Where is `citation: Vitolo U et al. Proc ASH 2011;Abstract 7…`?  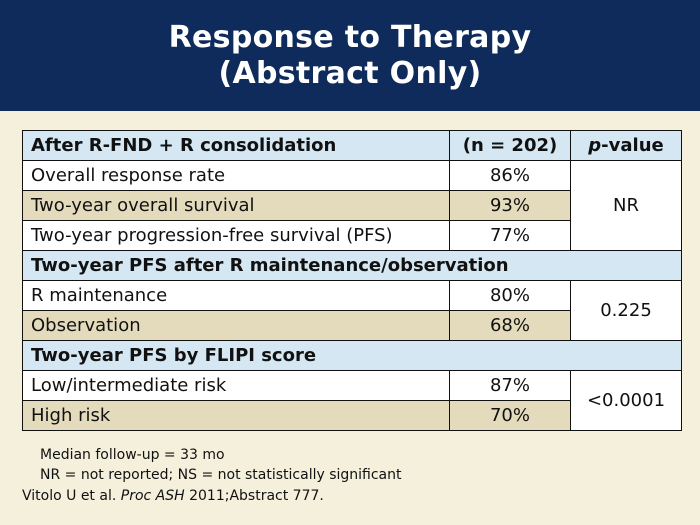 citation: Vitolo U et al. Proc ASH 2011;Abstract 7… is located at coordinates (173, 496).